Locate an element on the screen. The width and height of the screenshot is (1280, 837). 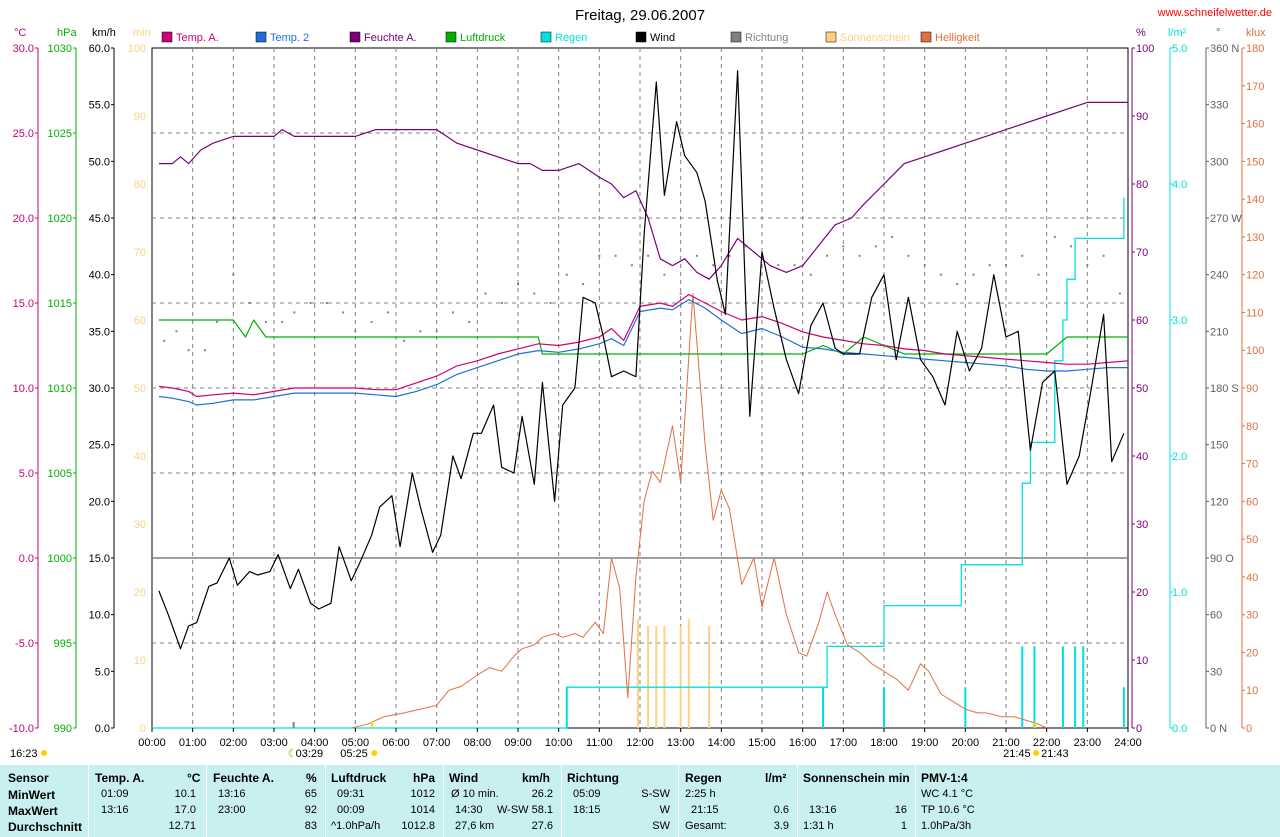
tick-label-temp: 0.0 is located at coordinates (26, 559).